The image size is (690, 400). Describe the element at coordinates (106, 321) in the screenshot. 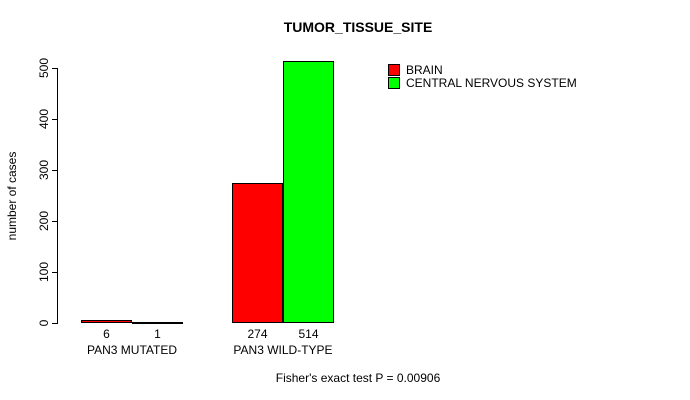

I see `bar-brain-pan3-mutated` at that location.